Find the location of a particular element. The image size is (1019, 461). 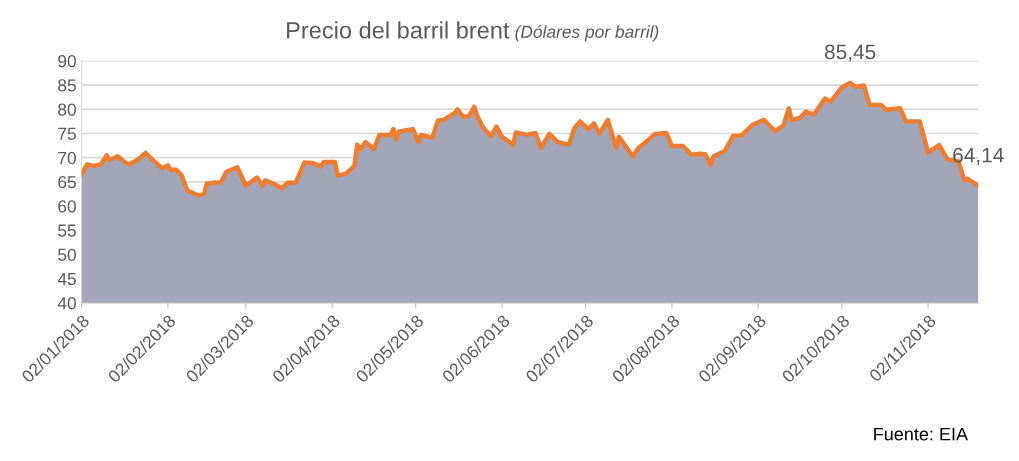

y-tick-label: 65 is located at coordinates (67, 182).